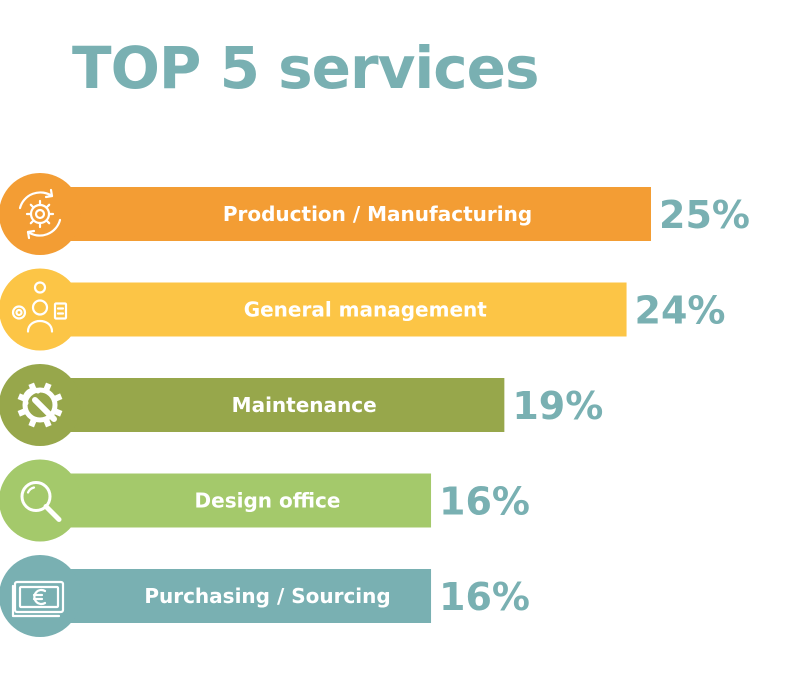 This screenshot has height=680, width=785. I want to click on bar-label: General management, so click(366, 310).